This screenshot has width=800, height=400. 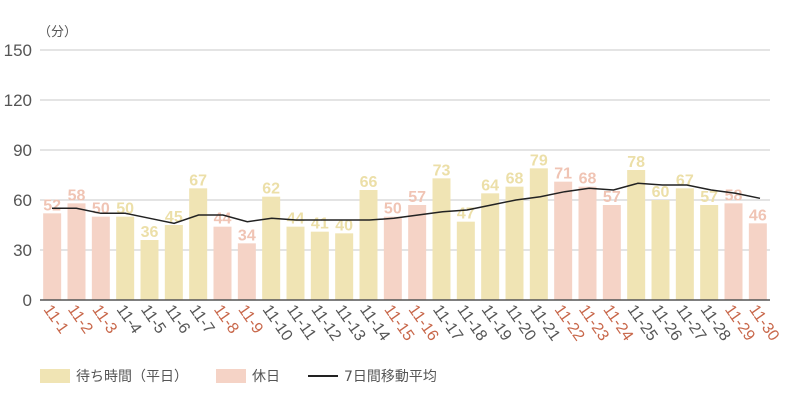 What do you see at coordinates (56, 319) in the screenshot?
I see `x-tick-label: 11-1` at bounding box center [56, 319].